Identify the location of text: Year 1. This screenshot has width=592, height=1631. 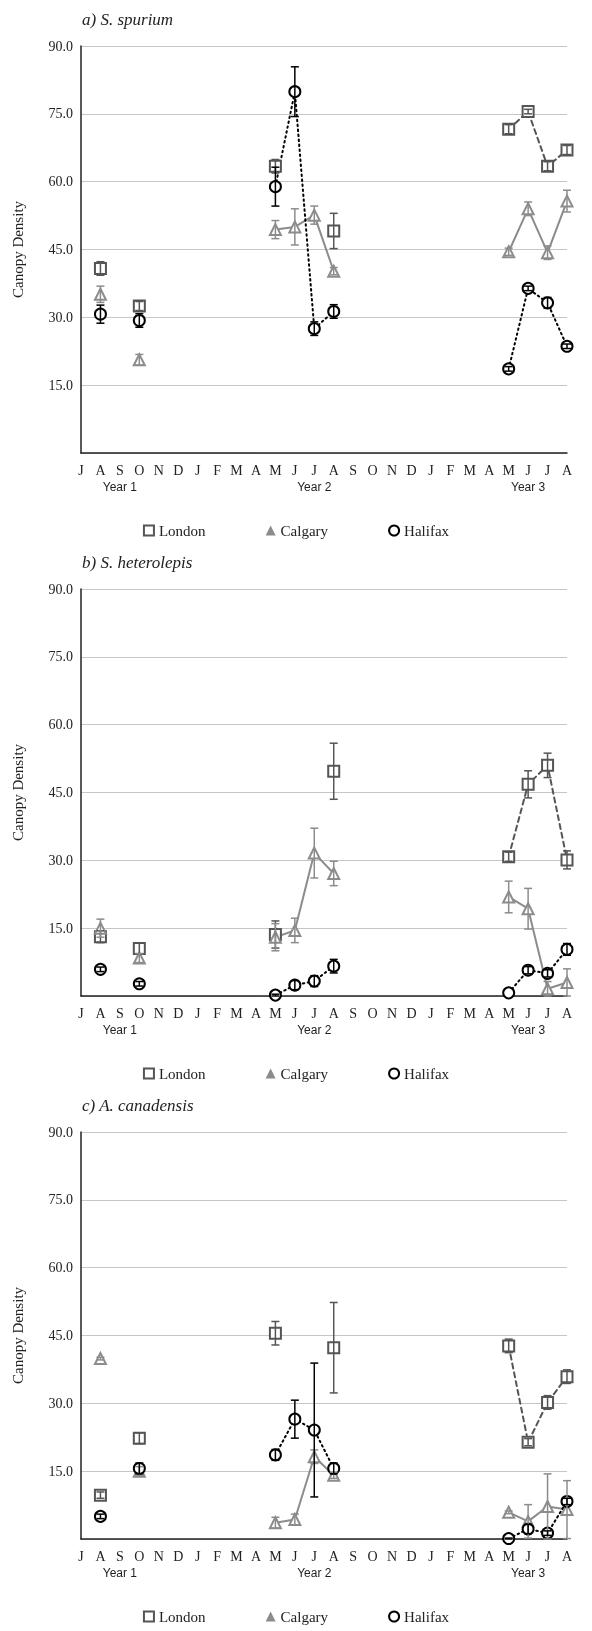
(120, 487).